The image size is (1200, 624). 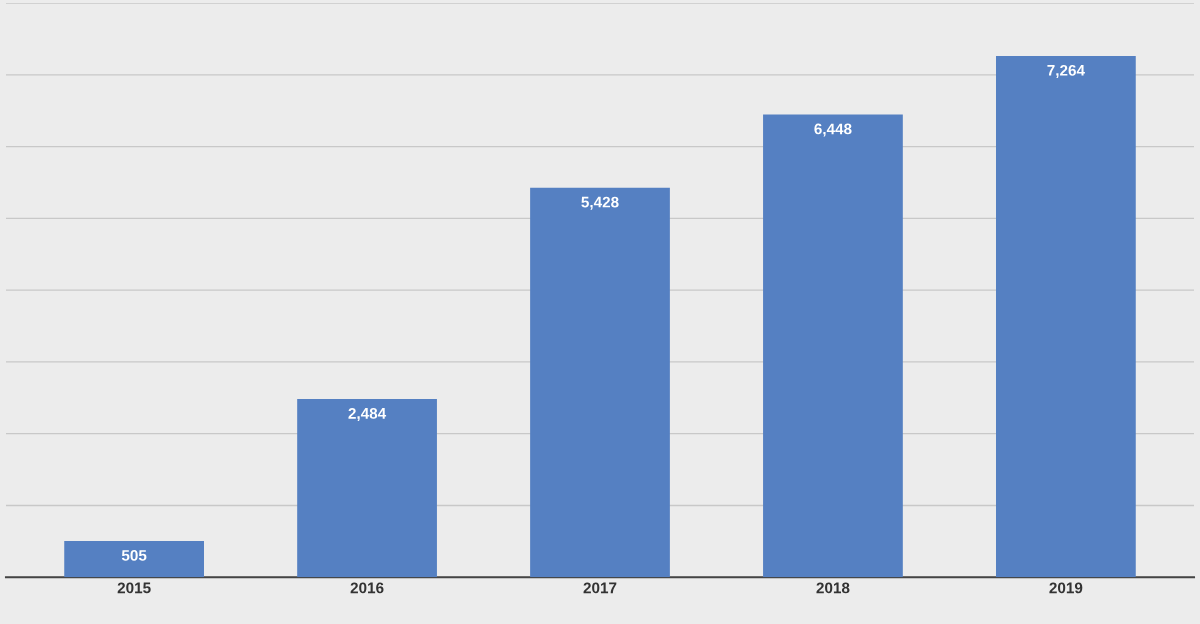 What do you see at coordinates (134, 588) in the screenshot?
I see `x-tick-label: 2015` at bounding box center [134, 588].